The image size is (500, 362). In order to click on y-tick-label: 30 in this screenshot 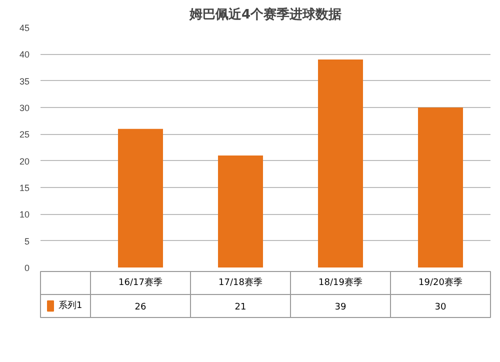, I will do `click(24, 108)`.